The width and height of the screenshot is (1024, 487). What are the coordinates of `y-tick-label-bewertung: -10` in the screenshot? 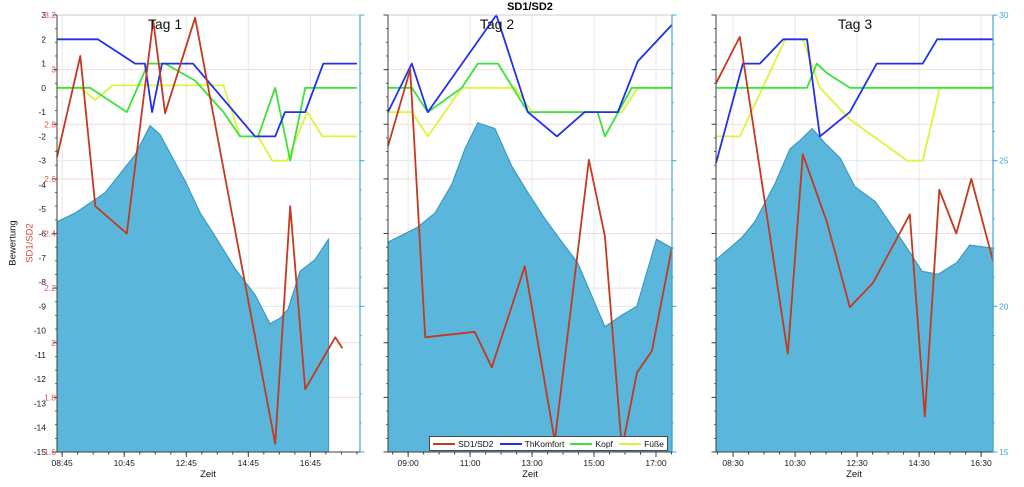 It's located at (40, 331).